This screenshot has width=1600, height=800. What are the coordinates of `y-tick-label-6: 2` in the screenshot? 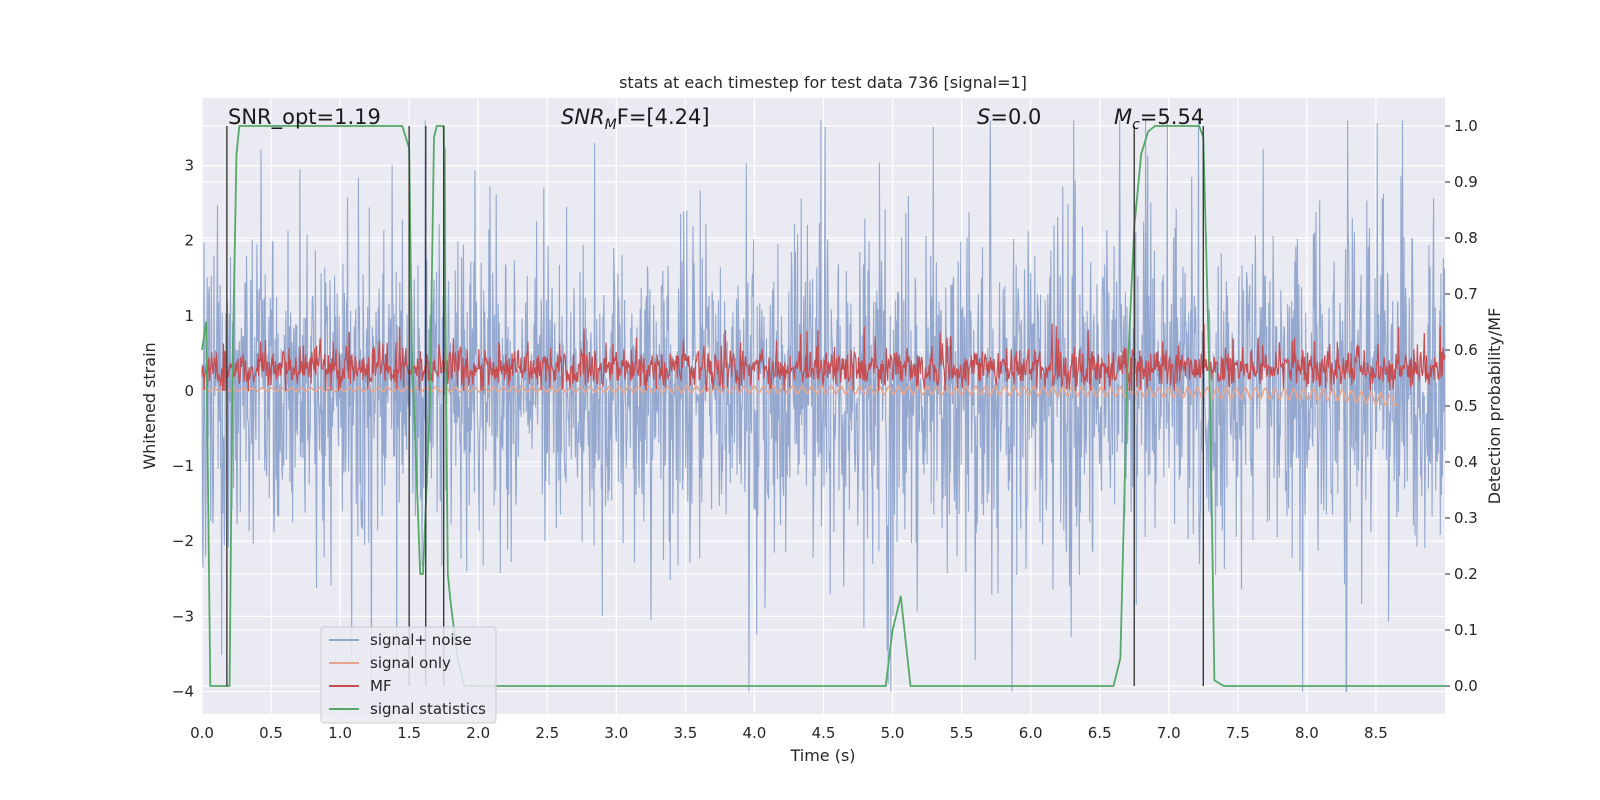 It's located at (189, 241).